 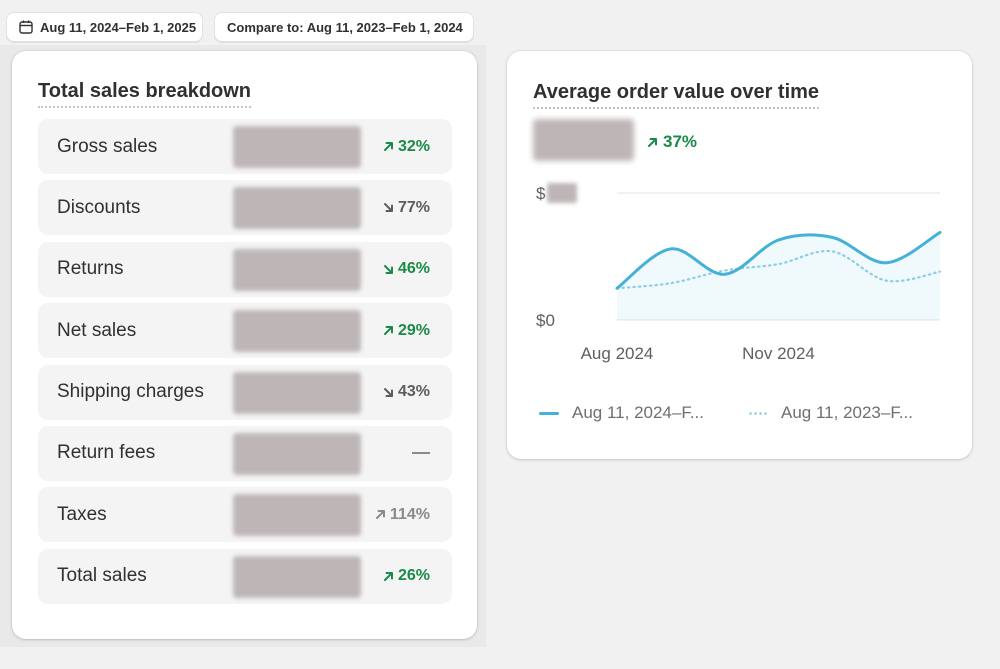 I want to click on sales-breakdown-title: Total sales breakdown, so click(x=145, y=94).